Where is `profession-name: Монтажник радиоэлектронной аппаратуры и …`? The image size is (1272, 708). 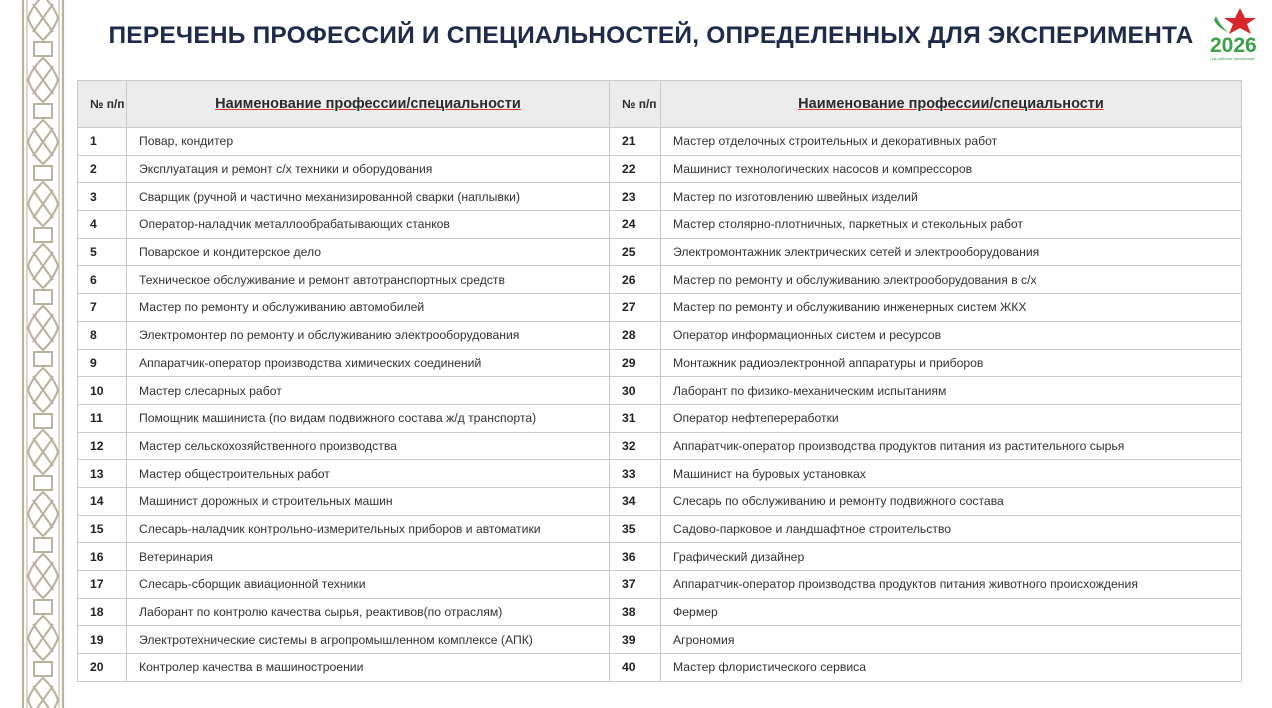 profession-name: Монтажник радиоэлектронной аппаратуры и … is located at coordinates (951, 363).